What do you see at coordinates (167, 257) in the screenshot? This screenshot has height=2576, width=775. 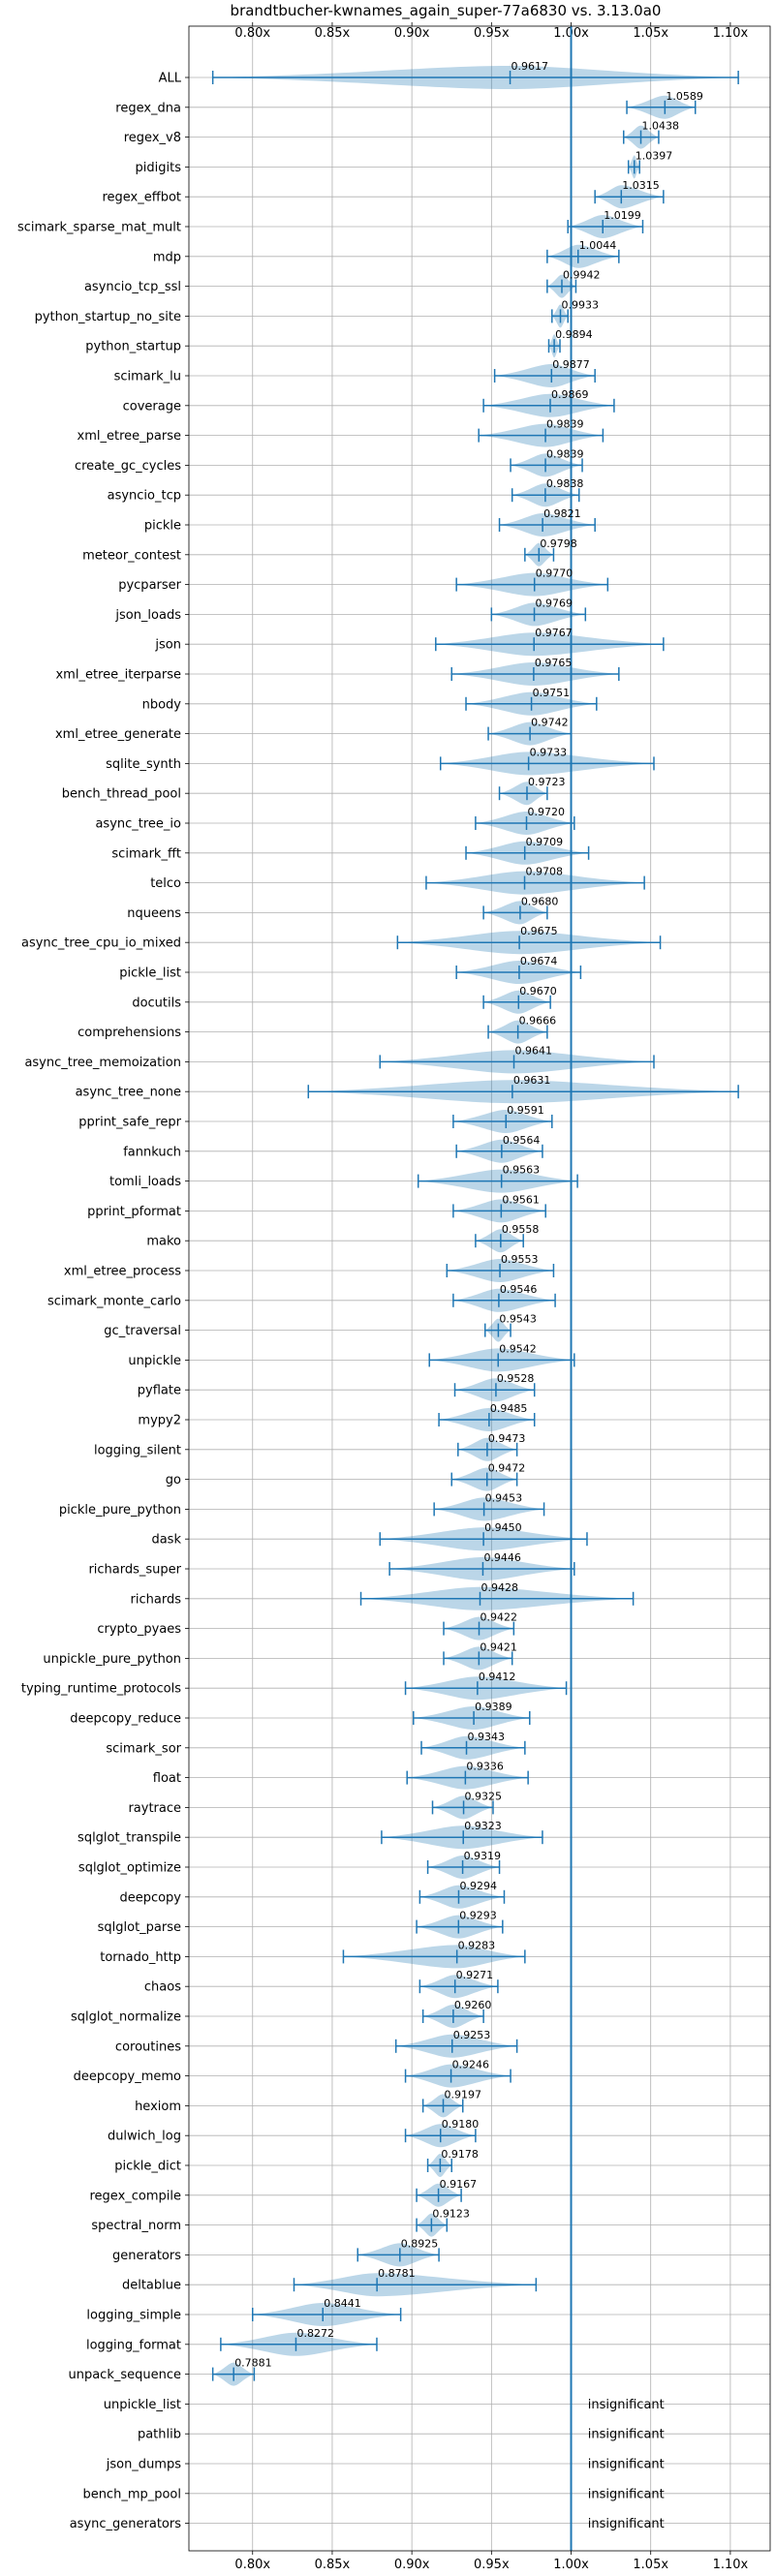 I see `y-tick-label: mdp` at bounding box center [167, 257].